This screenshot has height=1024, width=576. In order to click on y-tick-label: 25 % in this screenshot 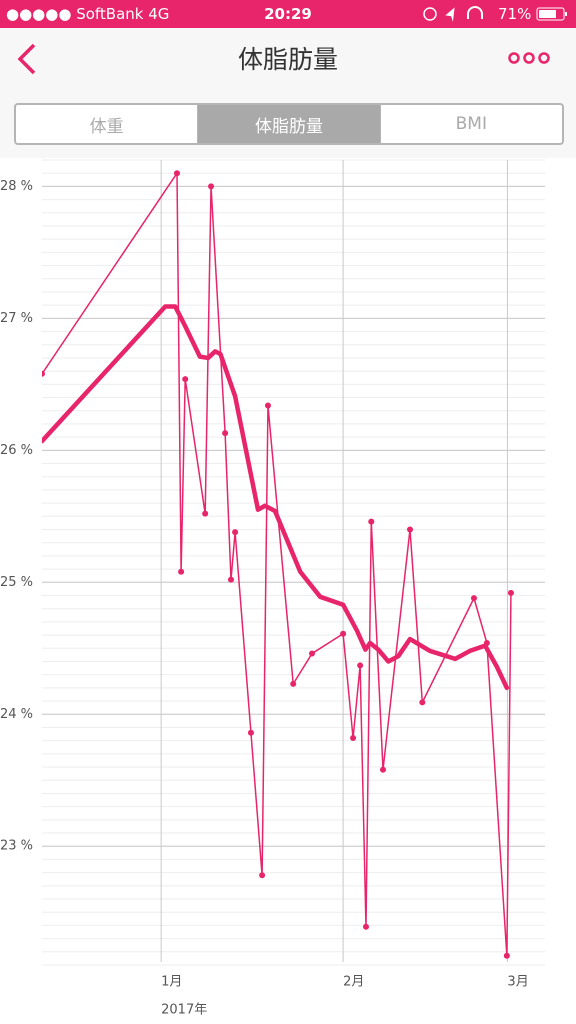, I will do `click(16, 582)`.